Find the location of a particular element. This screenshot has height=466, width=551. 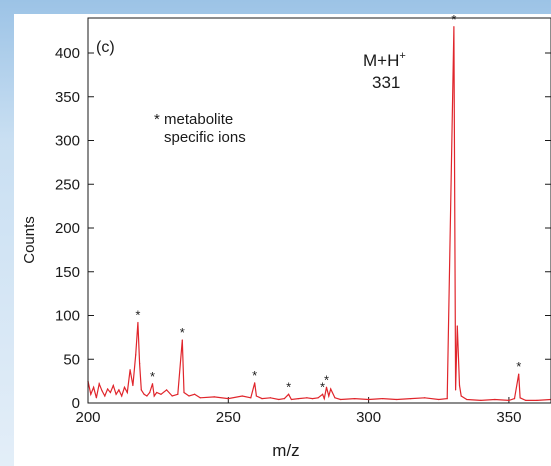

y-tick-label: 50 is located at coordinates (71, 359).